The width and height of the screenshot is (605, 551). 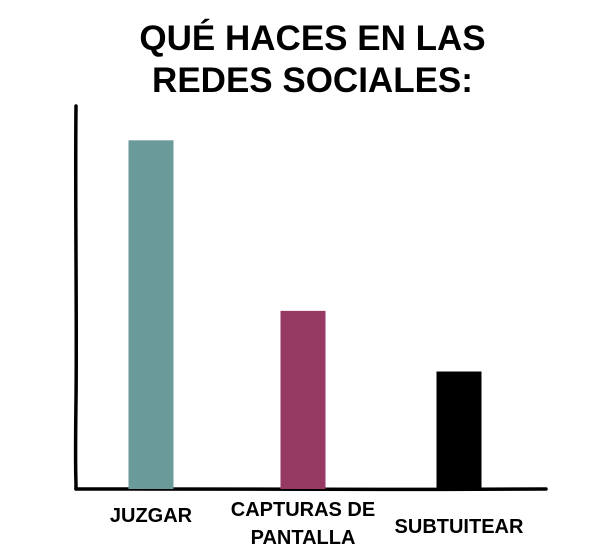 I want to click on x-tick-label-2-line-2: PANTALLA, so click(x=303, y=538).